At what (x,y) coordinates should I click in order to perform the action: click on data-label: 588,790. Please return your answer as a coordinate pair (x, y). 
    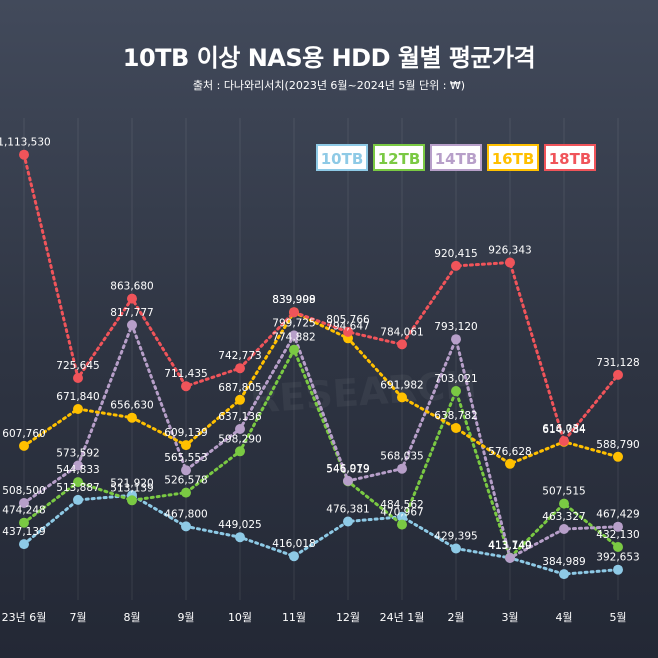
    Looking at the image, I should click on (617, 445).